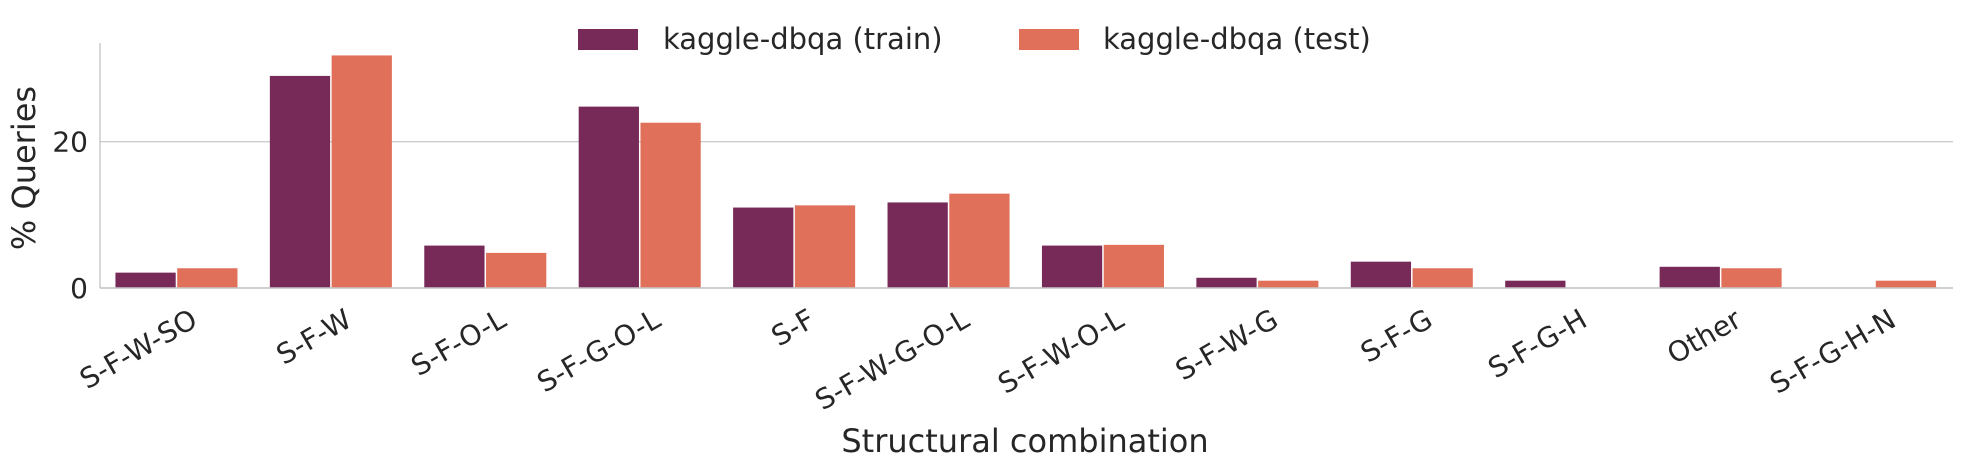 This screenshot has width=1961, height=468. Describe the element at coordinates (974, 39) in the screenshot. I see `legend: kaggle-dbqa (train) kaggle-dbqa (test)` at that location.